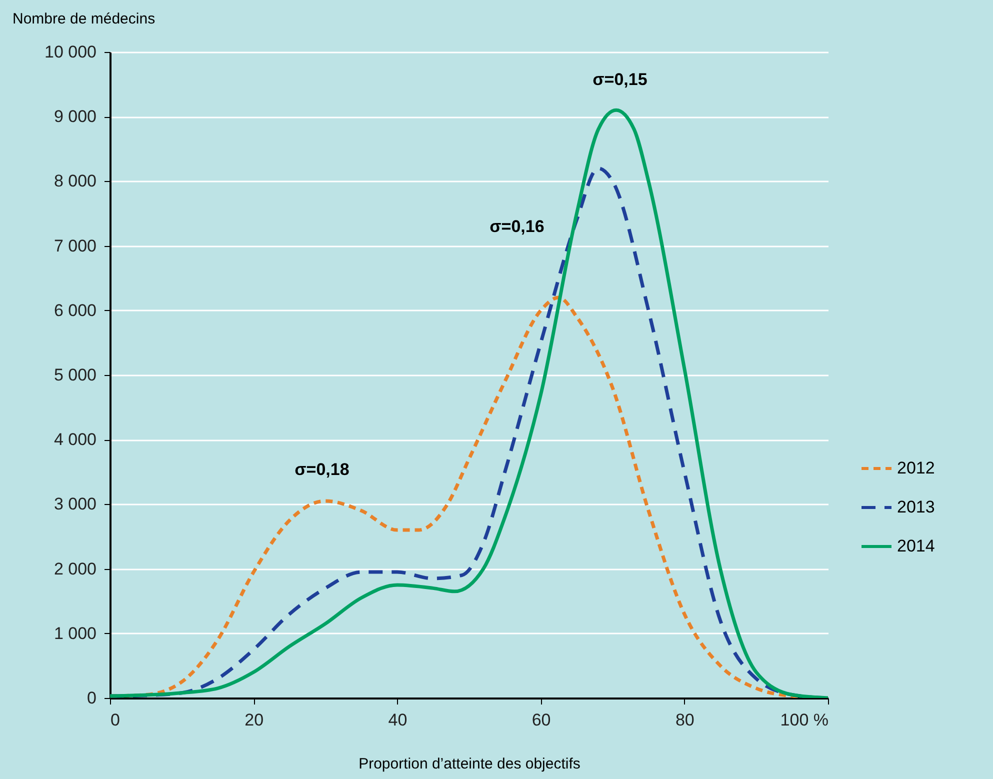 This screenshot has height=779, width=993. I want to click on y-tick-label: 5 000, so click(75, 375).